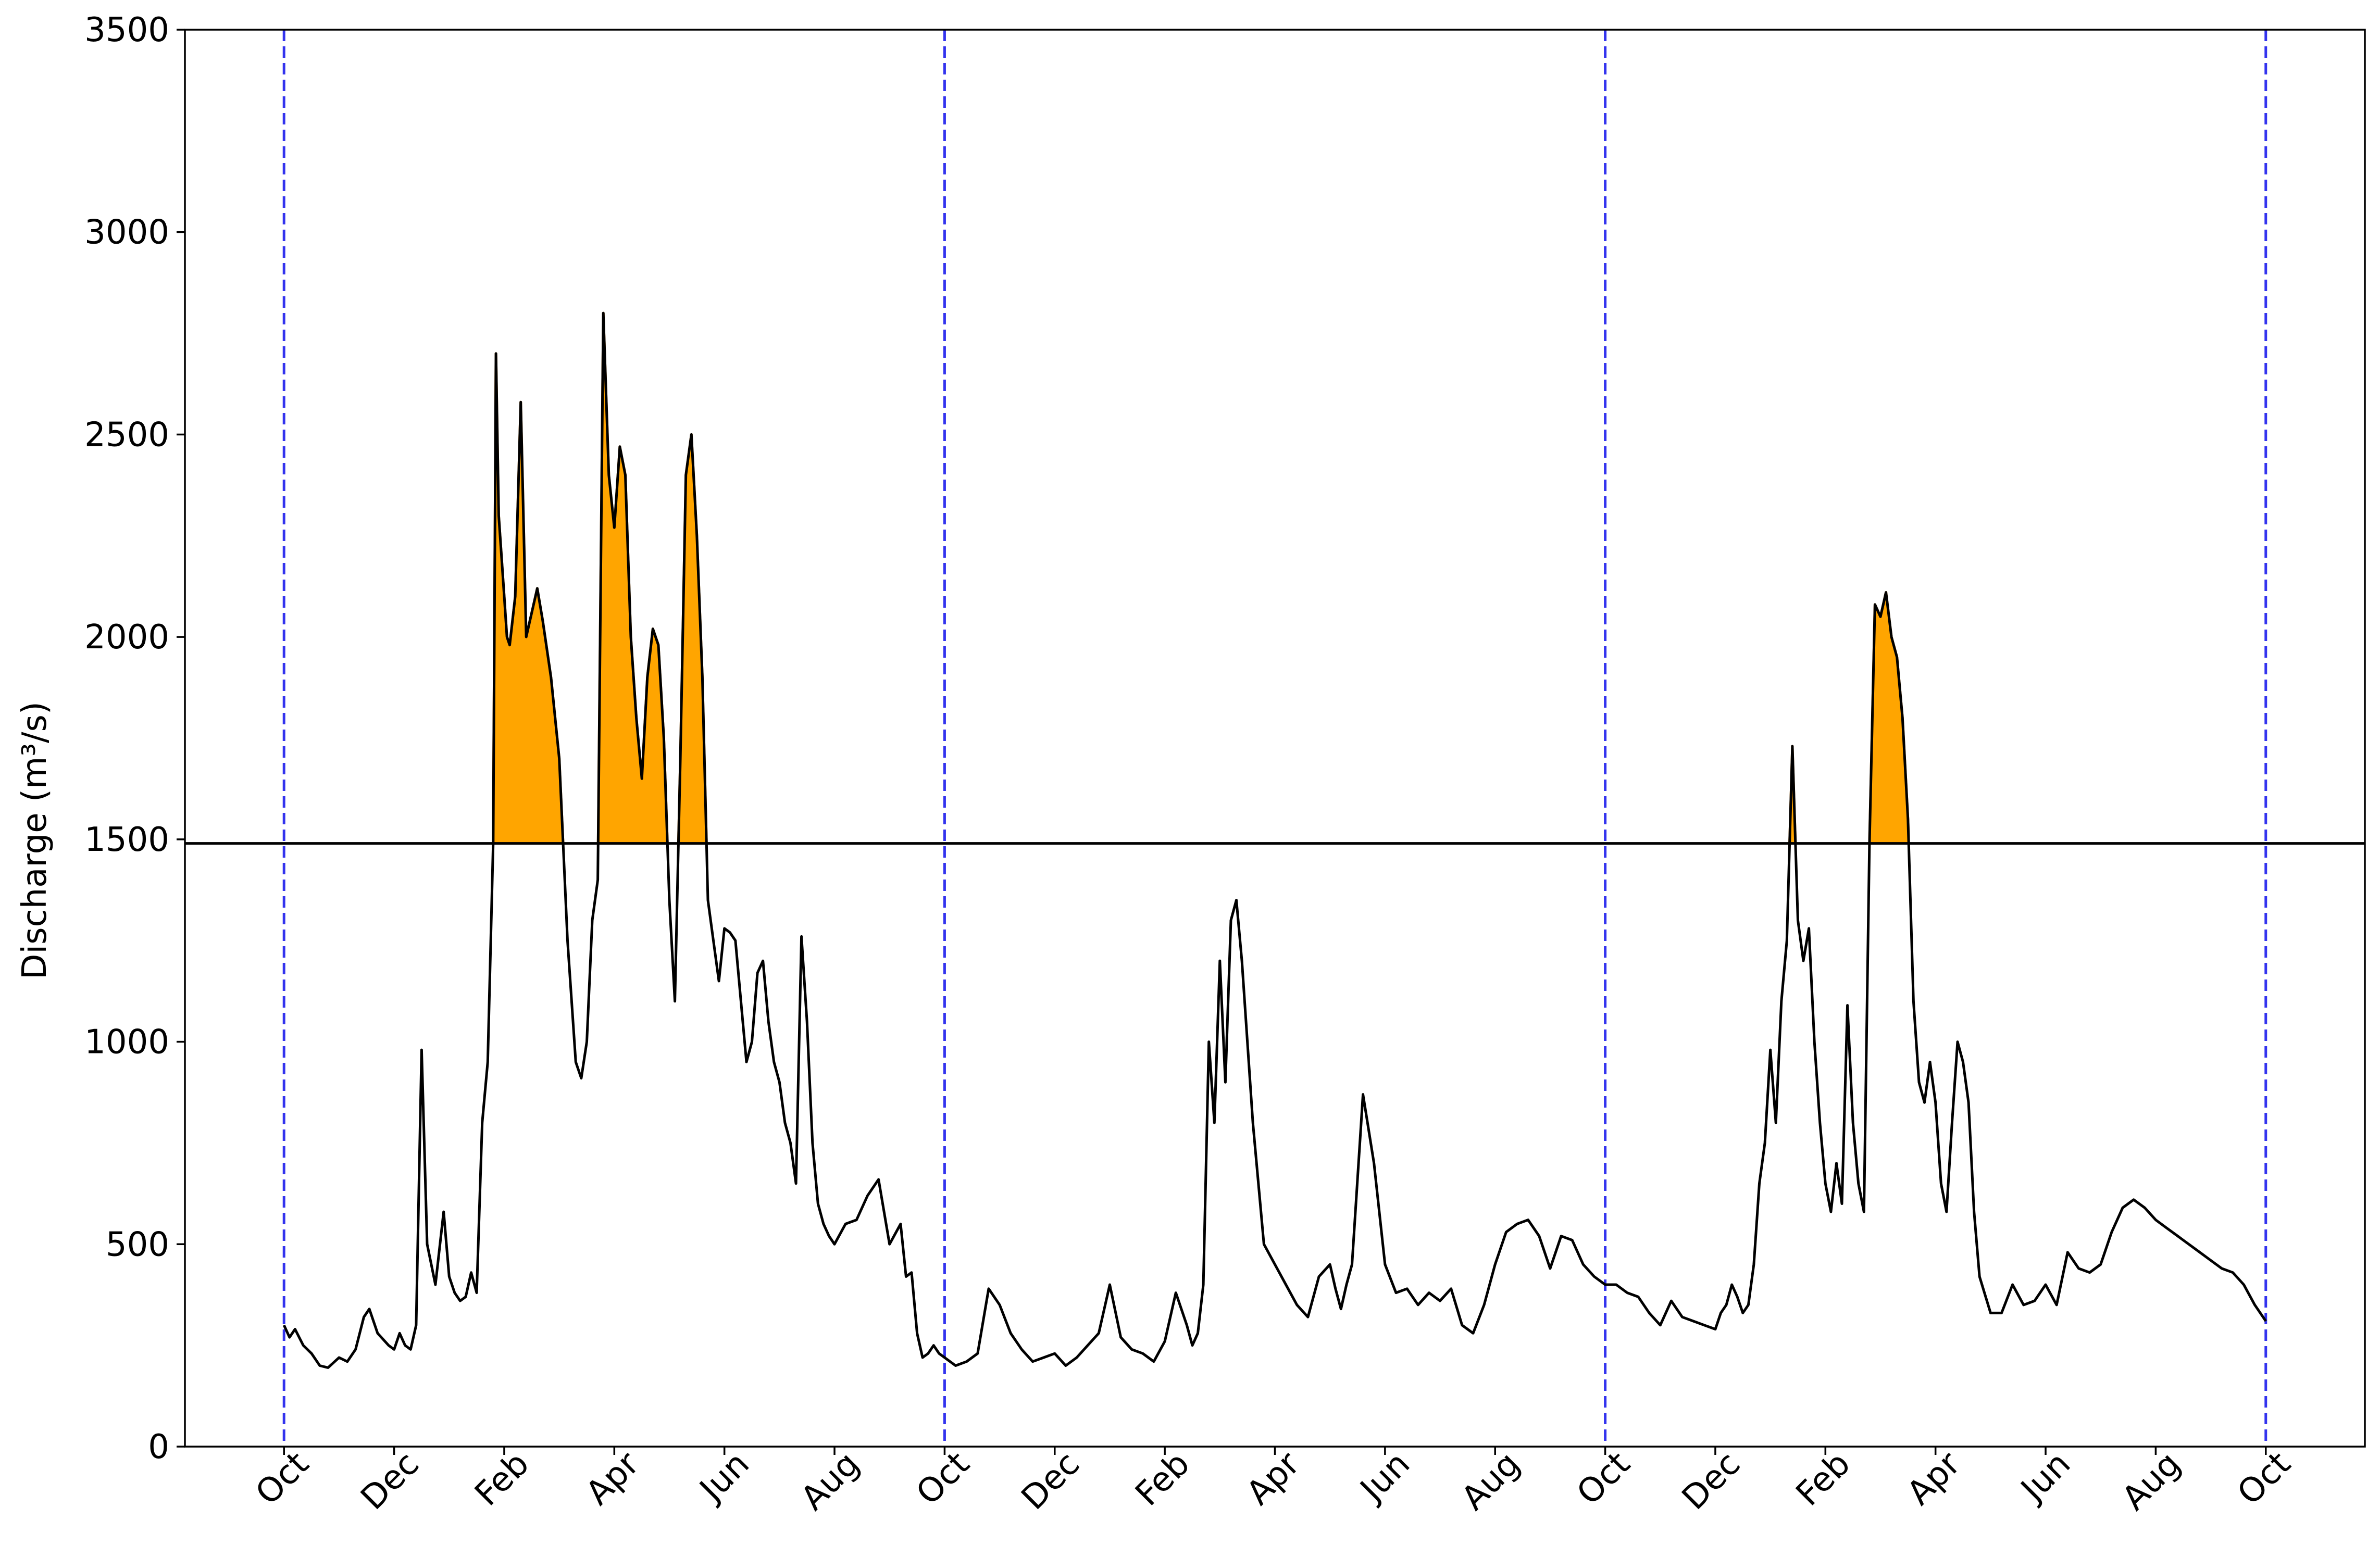 Image resolution: width=2380 pixels, height=1557 pixels. I want to click on y-tick-label: 1500, so click(126, 840).